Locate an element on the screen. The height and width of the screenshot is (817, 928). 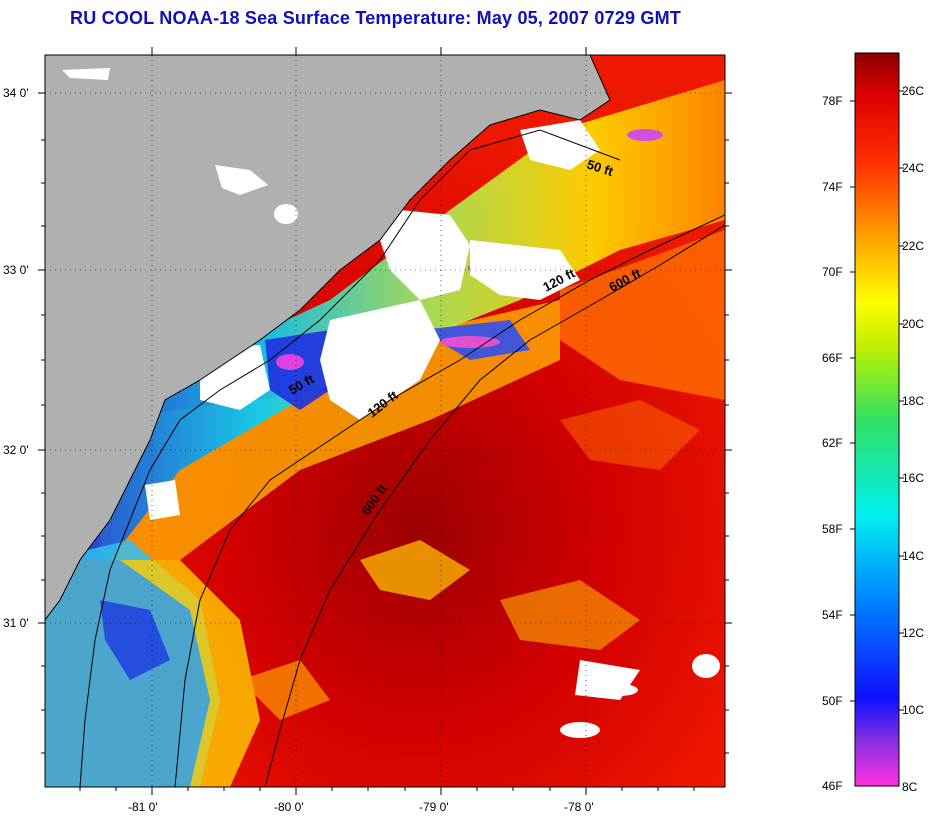
colorbar-c-label-14: 14C is located at coordinates (913, 556).